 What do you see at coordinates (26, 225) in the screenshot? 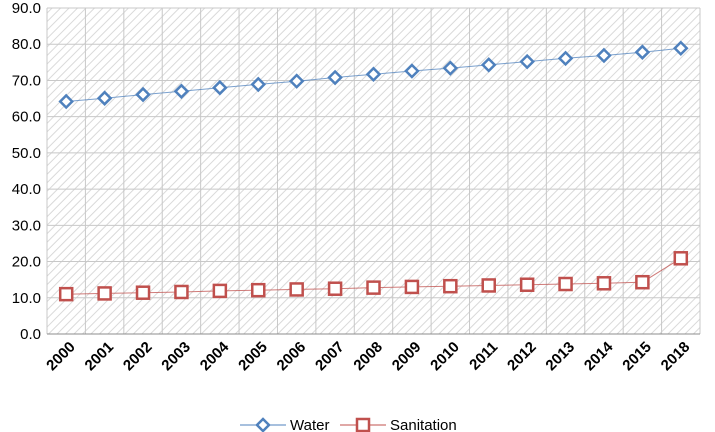
I see `y-tick-label: 30.0` at bounding box center [26, 225].